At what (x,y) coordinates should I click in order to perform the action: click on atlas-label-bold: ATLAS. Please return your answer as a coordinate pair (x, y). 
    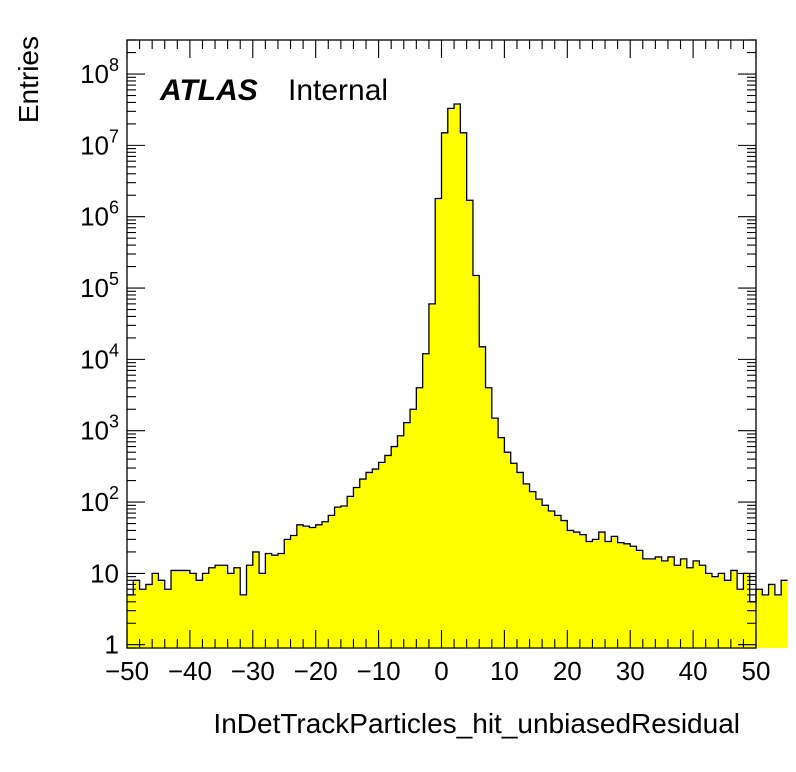
    Looking at the image, I should click on (208, 90).